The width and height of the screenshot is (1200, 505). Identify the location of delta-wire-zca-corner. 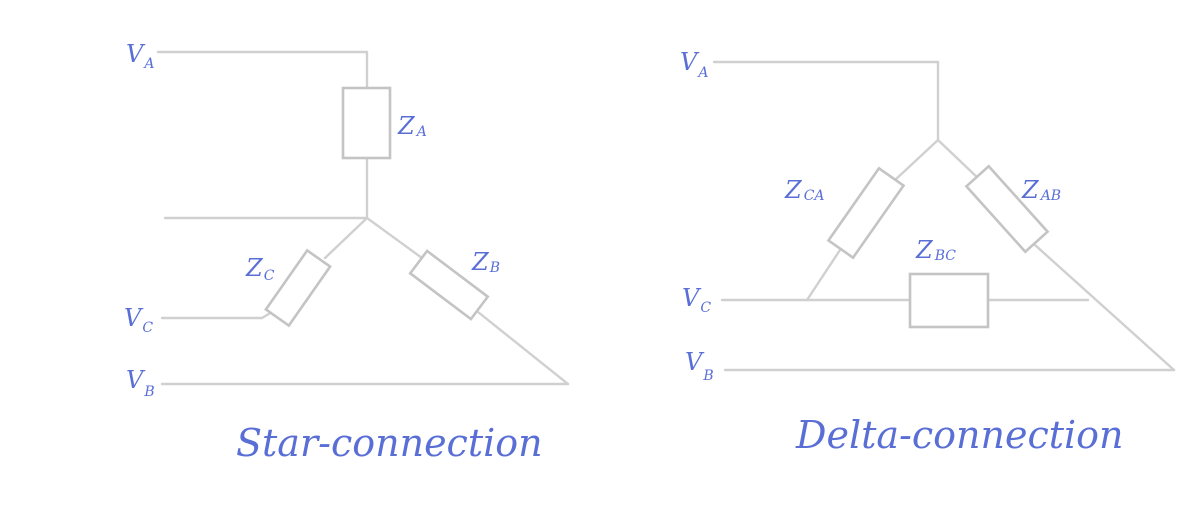
(823, 275).